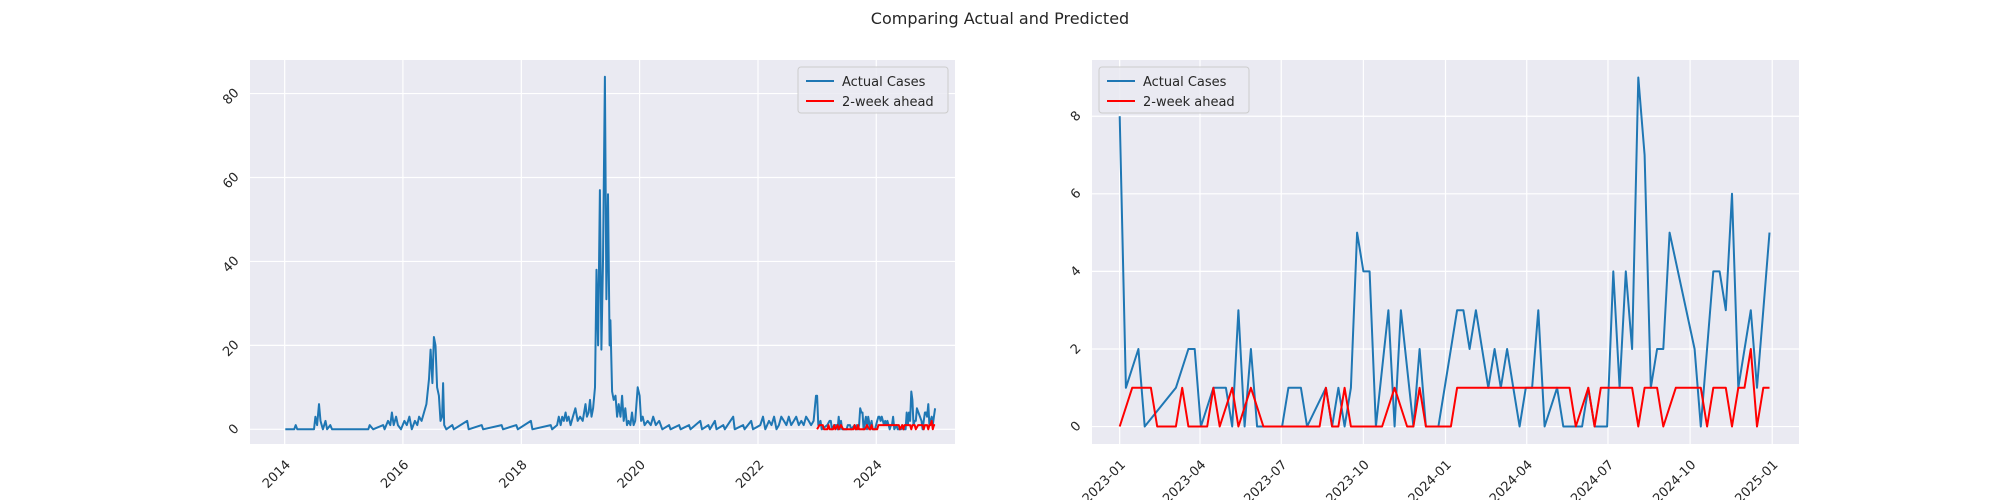 Image resolution: width=2000 pixels, height=500 pixels. What do you see at coordinates (1185, 82) in the screenshot?
I see `chart2-legend-label: Actual Cases` at bounding box center [1185, 82].